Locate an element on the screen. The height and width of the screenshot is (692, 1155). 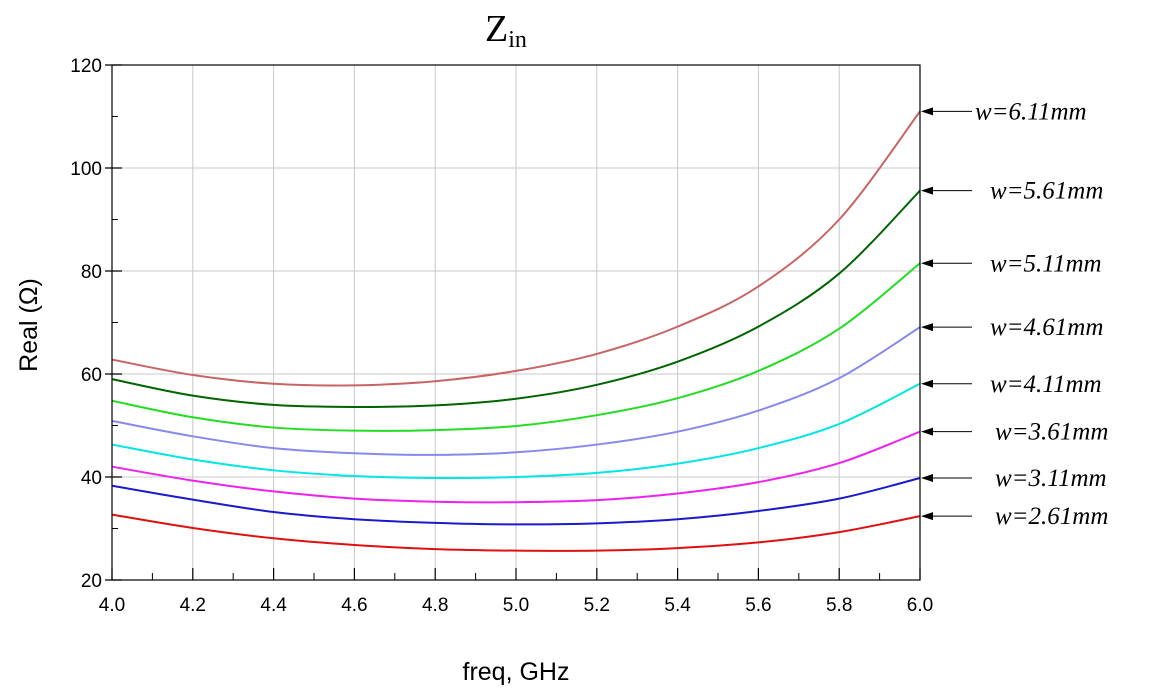
x-tick-labels: 4.0 4.2 4.4 4.6 4.8 5.0 5.2 5.4 5.6 5.8 6.0 is located at coordinates (516, 605).